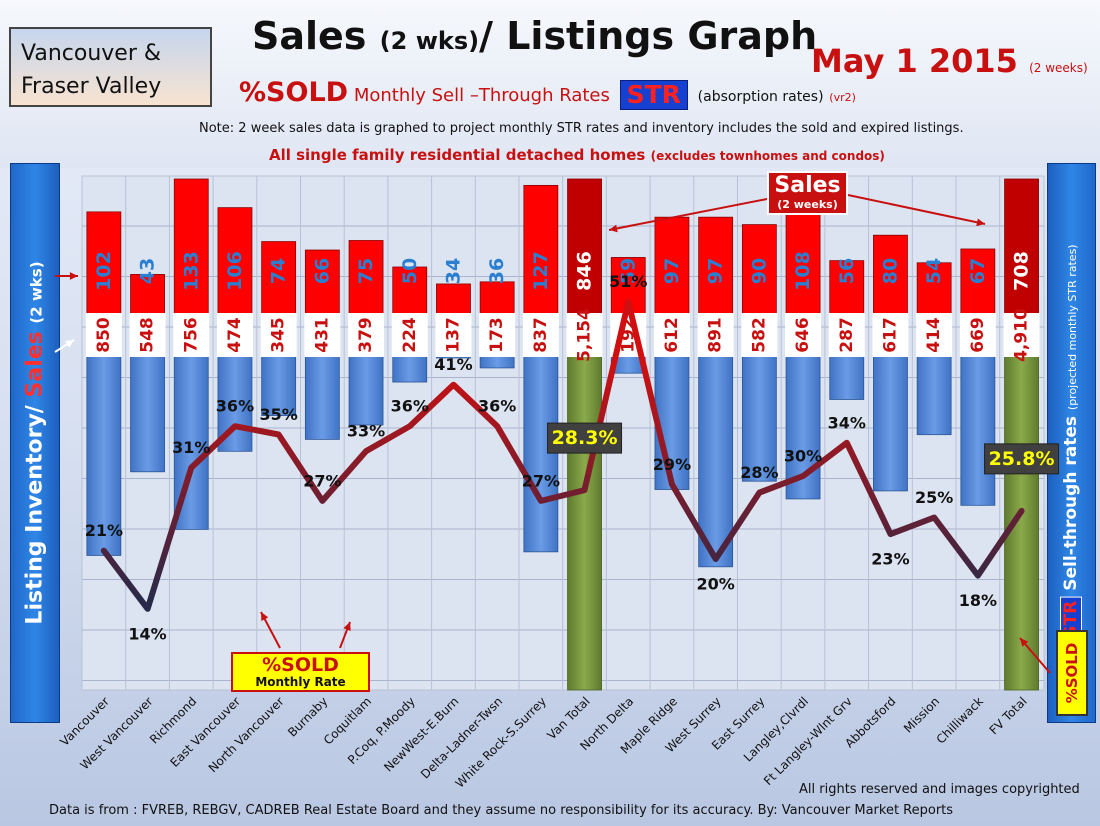 The width and height of the screenshot is (1100, 826). What do you see at coordinates (847, 271) in the screenshot?
I see `sales-value-label: 56` at bounding box center [847, 271].